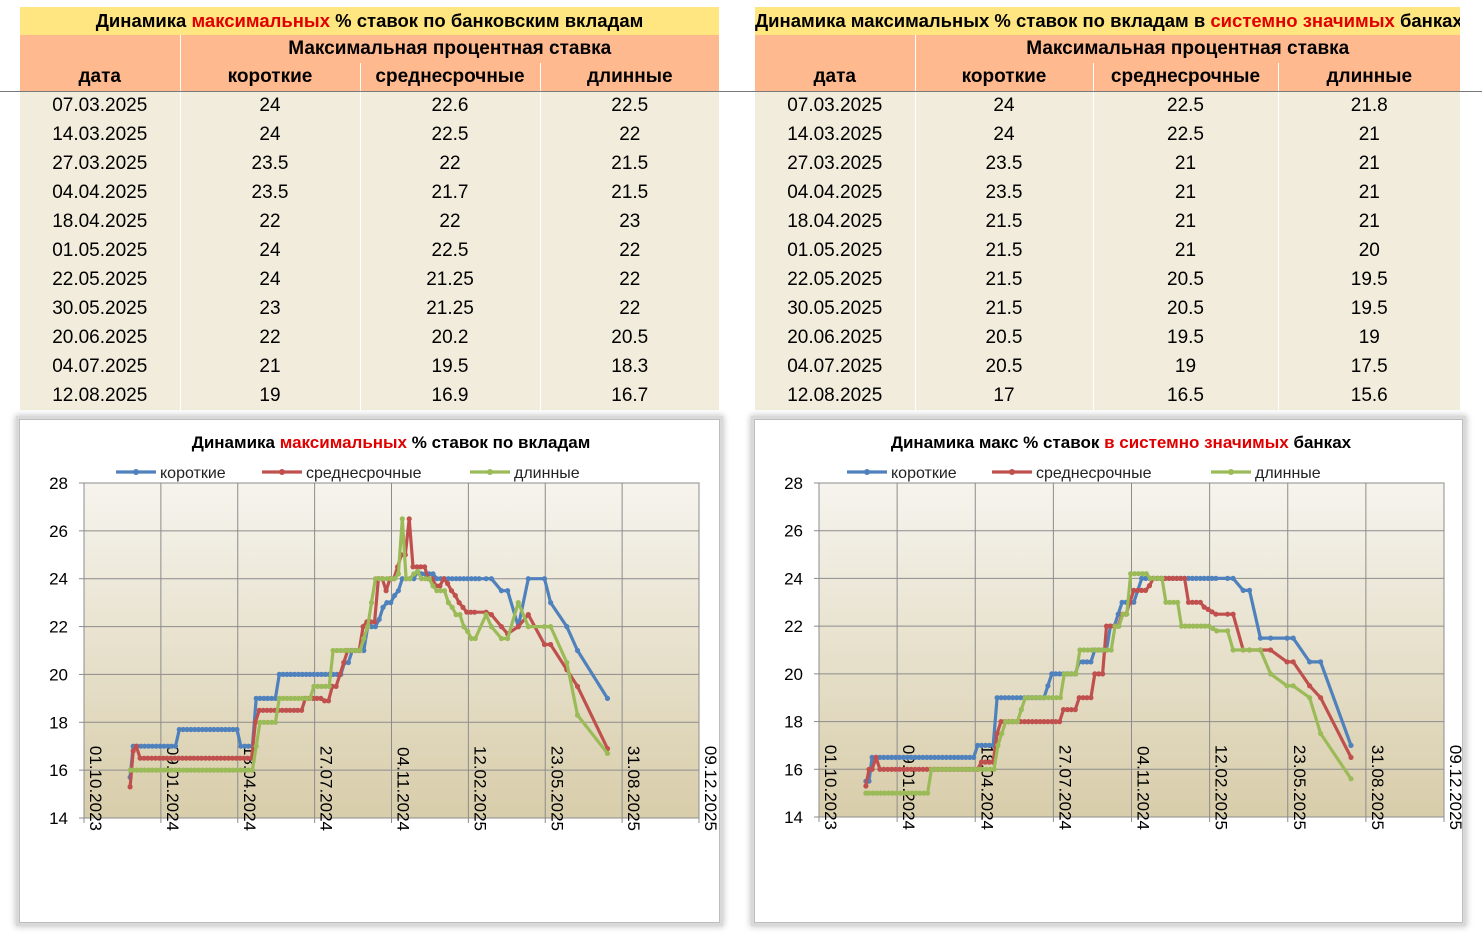 The height and width of the screenshot is (937, 1482). I want to click on cell-medium: 22, so click(449, 221).